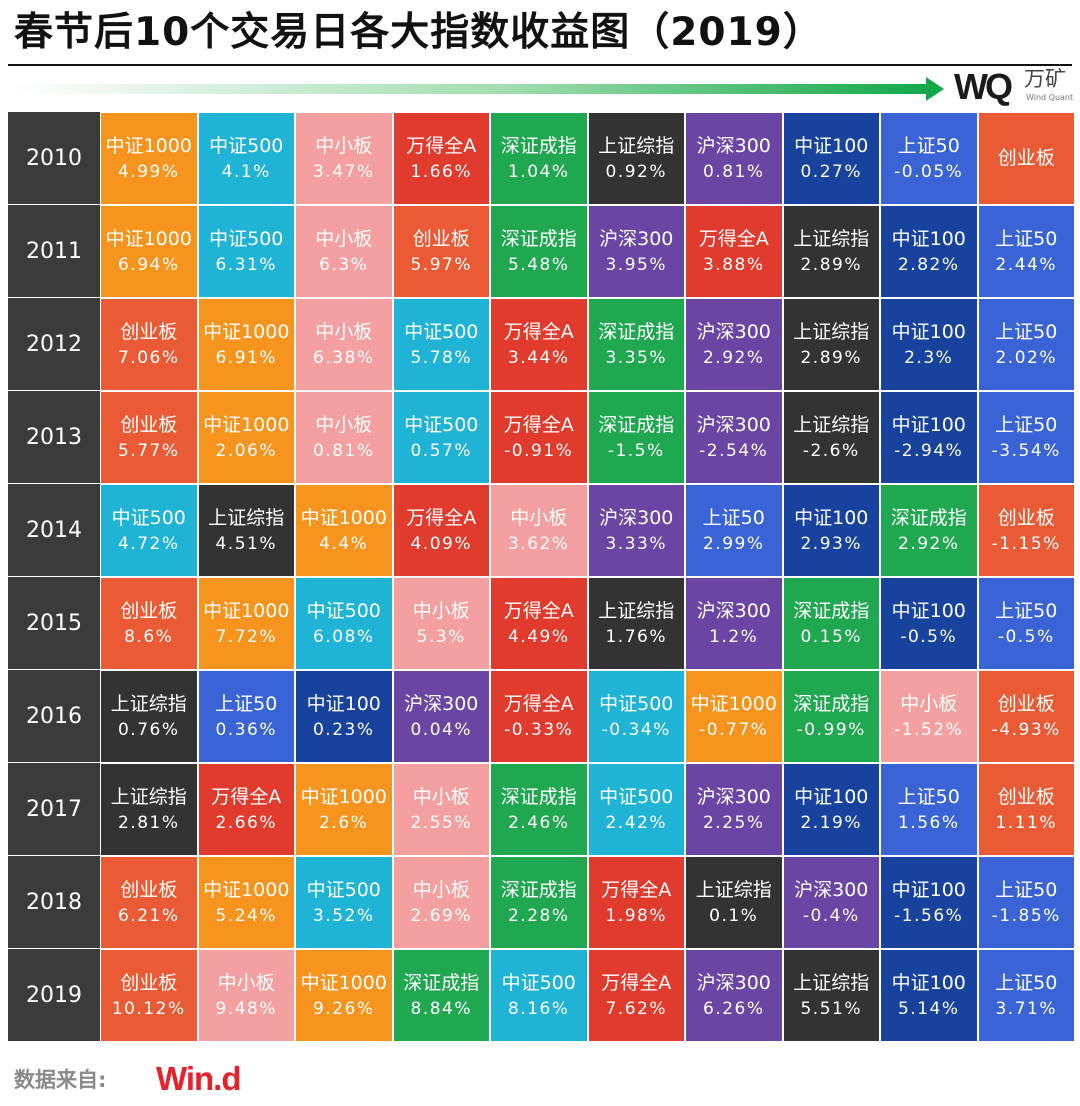 Image resolution: width=1080 pixels, height=1106 pixels. Describe the element at coordinates (344, 530) in the screenshot. I see `index-cell: 中证1000 4.4%` at that location.